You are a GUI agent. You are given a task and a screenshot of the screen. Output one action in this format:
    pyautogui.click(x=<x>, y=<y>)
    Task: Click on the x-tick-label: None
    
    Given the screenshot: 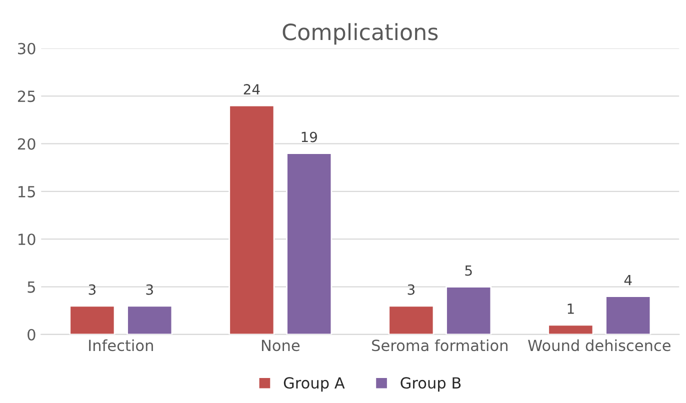 What is the action you would take?
    pyautogui.click(x=281, y=346)
    